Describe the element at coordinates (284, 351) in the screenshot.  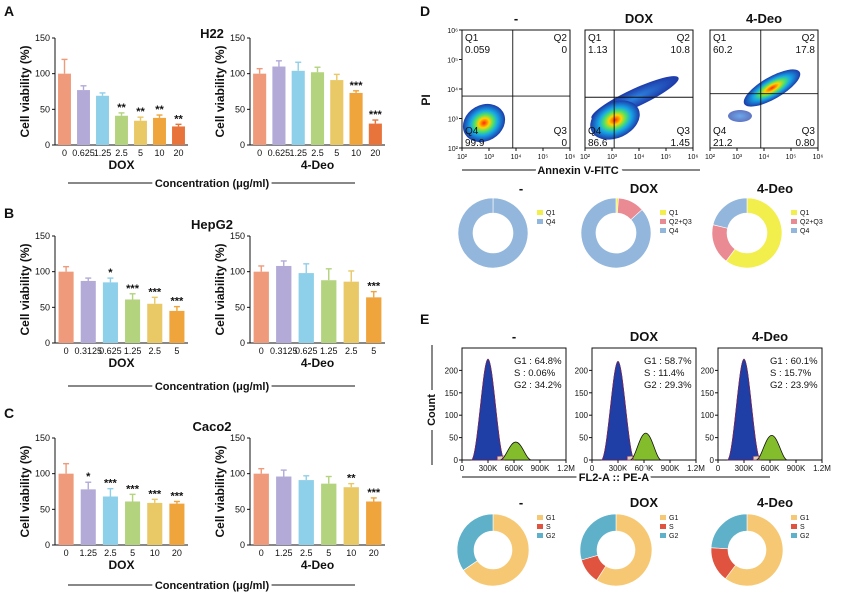
I see `x-tick-label: 0.3125` at that location.